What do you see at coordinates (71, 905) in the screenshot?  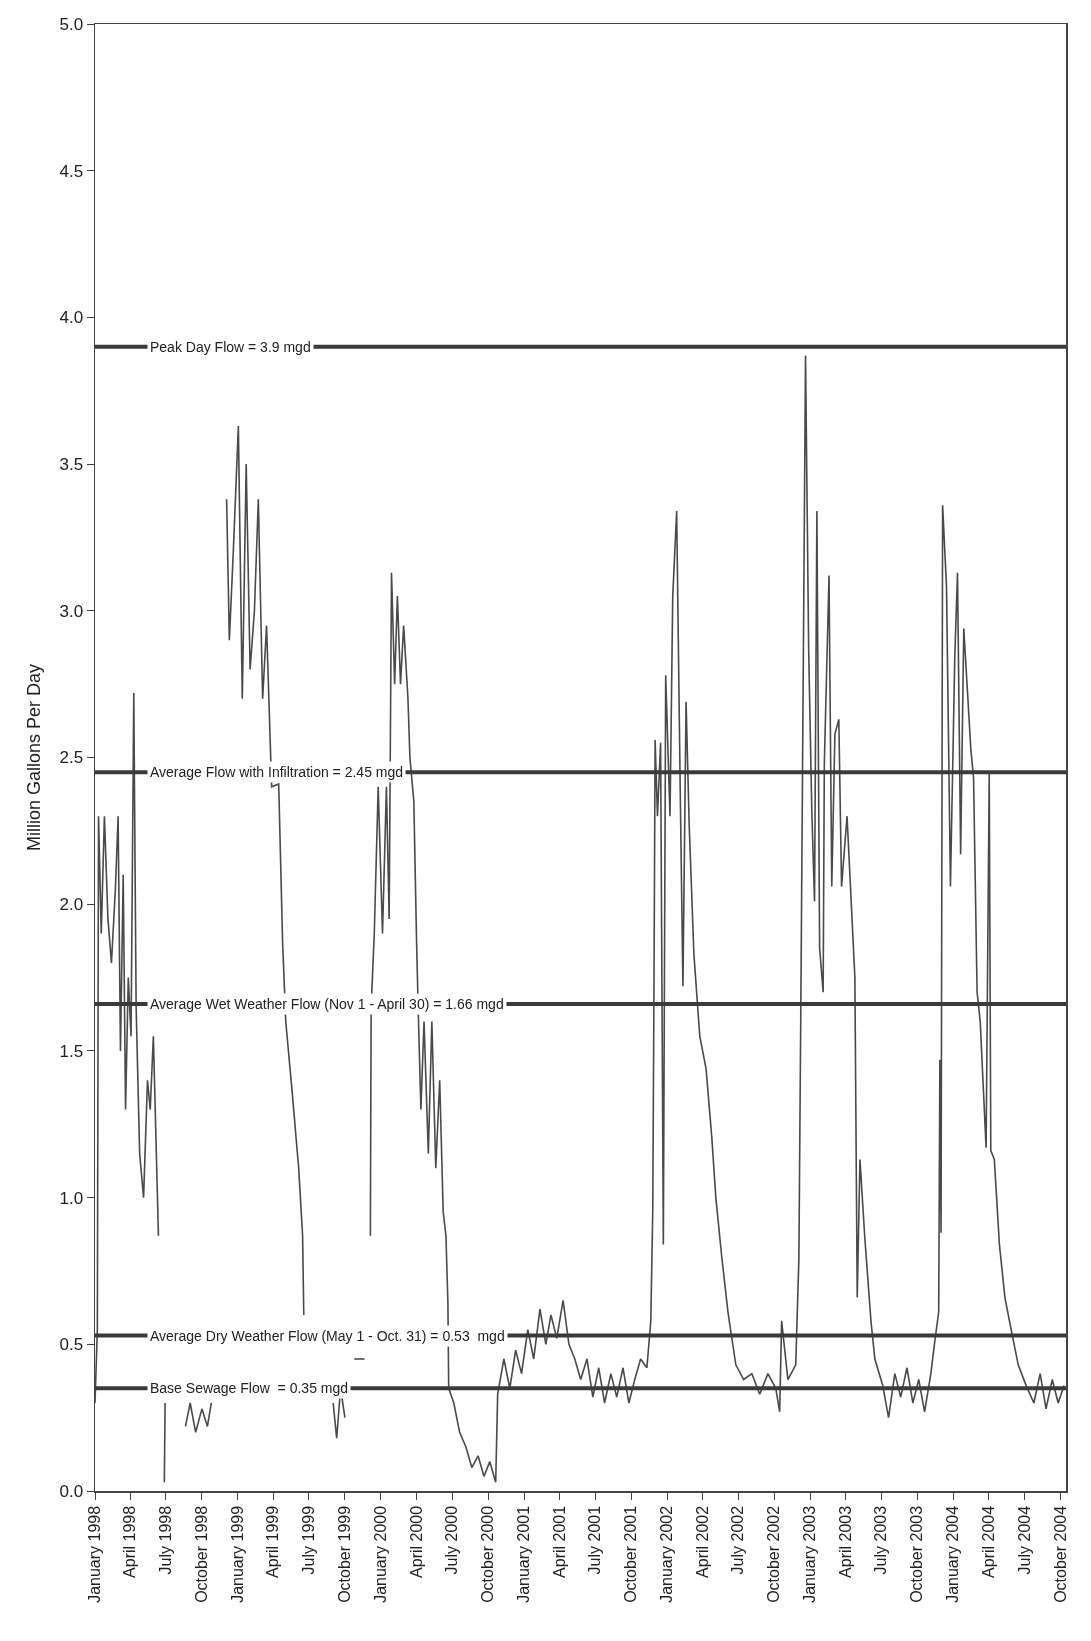 I see `y-tick-label: 2.0` at bounding box center [71, 905].